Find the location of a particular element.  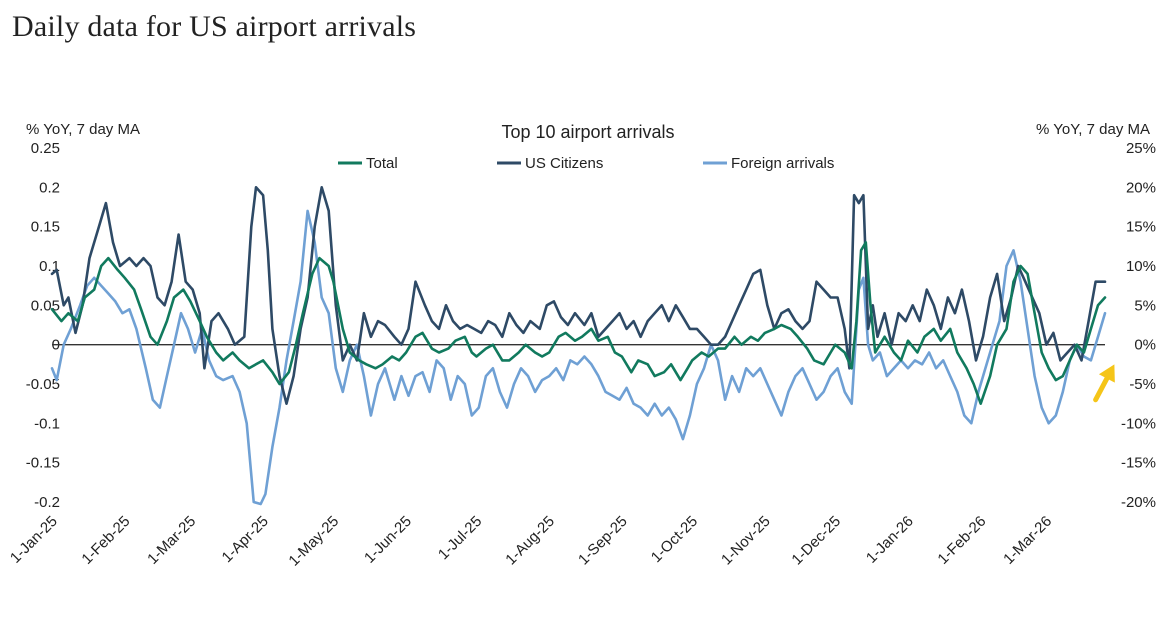

annotation-layer is located at coordinates (1104, 383).